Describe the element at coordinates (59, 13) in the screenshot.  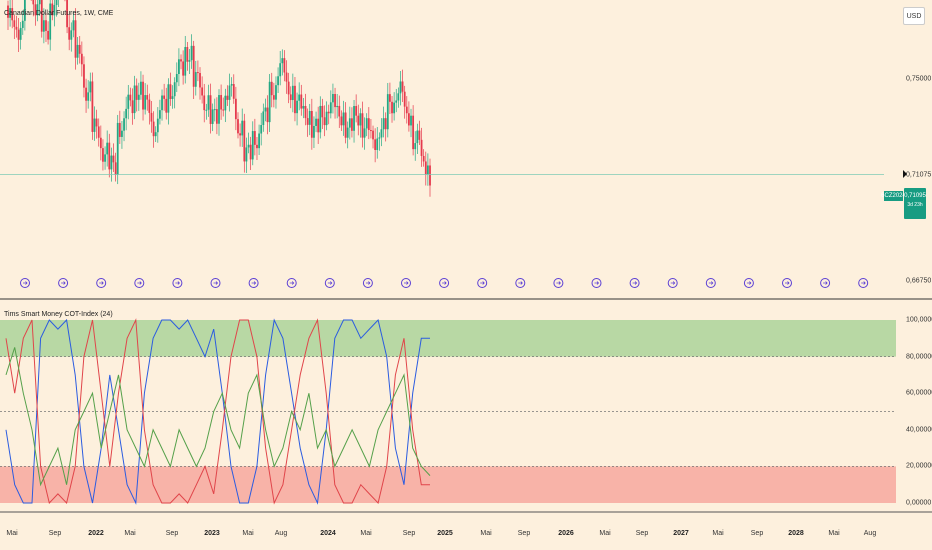
I see `symbol-title: Canadian Dollar Futures, 1W, CME` at that location.